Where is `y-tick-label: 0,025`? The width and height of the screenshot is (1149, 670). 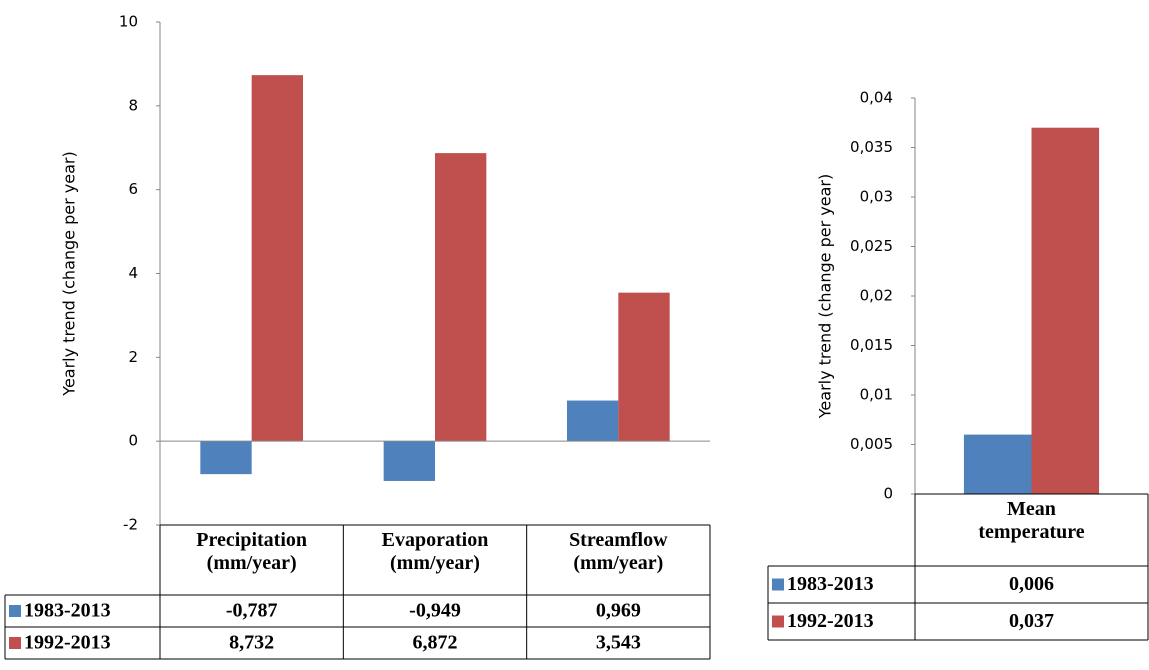
y-tick-label: 0,025 is located at coordinates (871, 246).